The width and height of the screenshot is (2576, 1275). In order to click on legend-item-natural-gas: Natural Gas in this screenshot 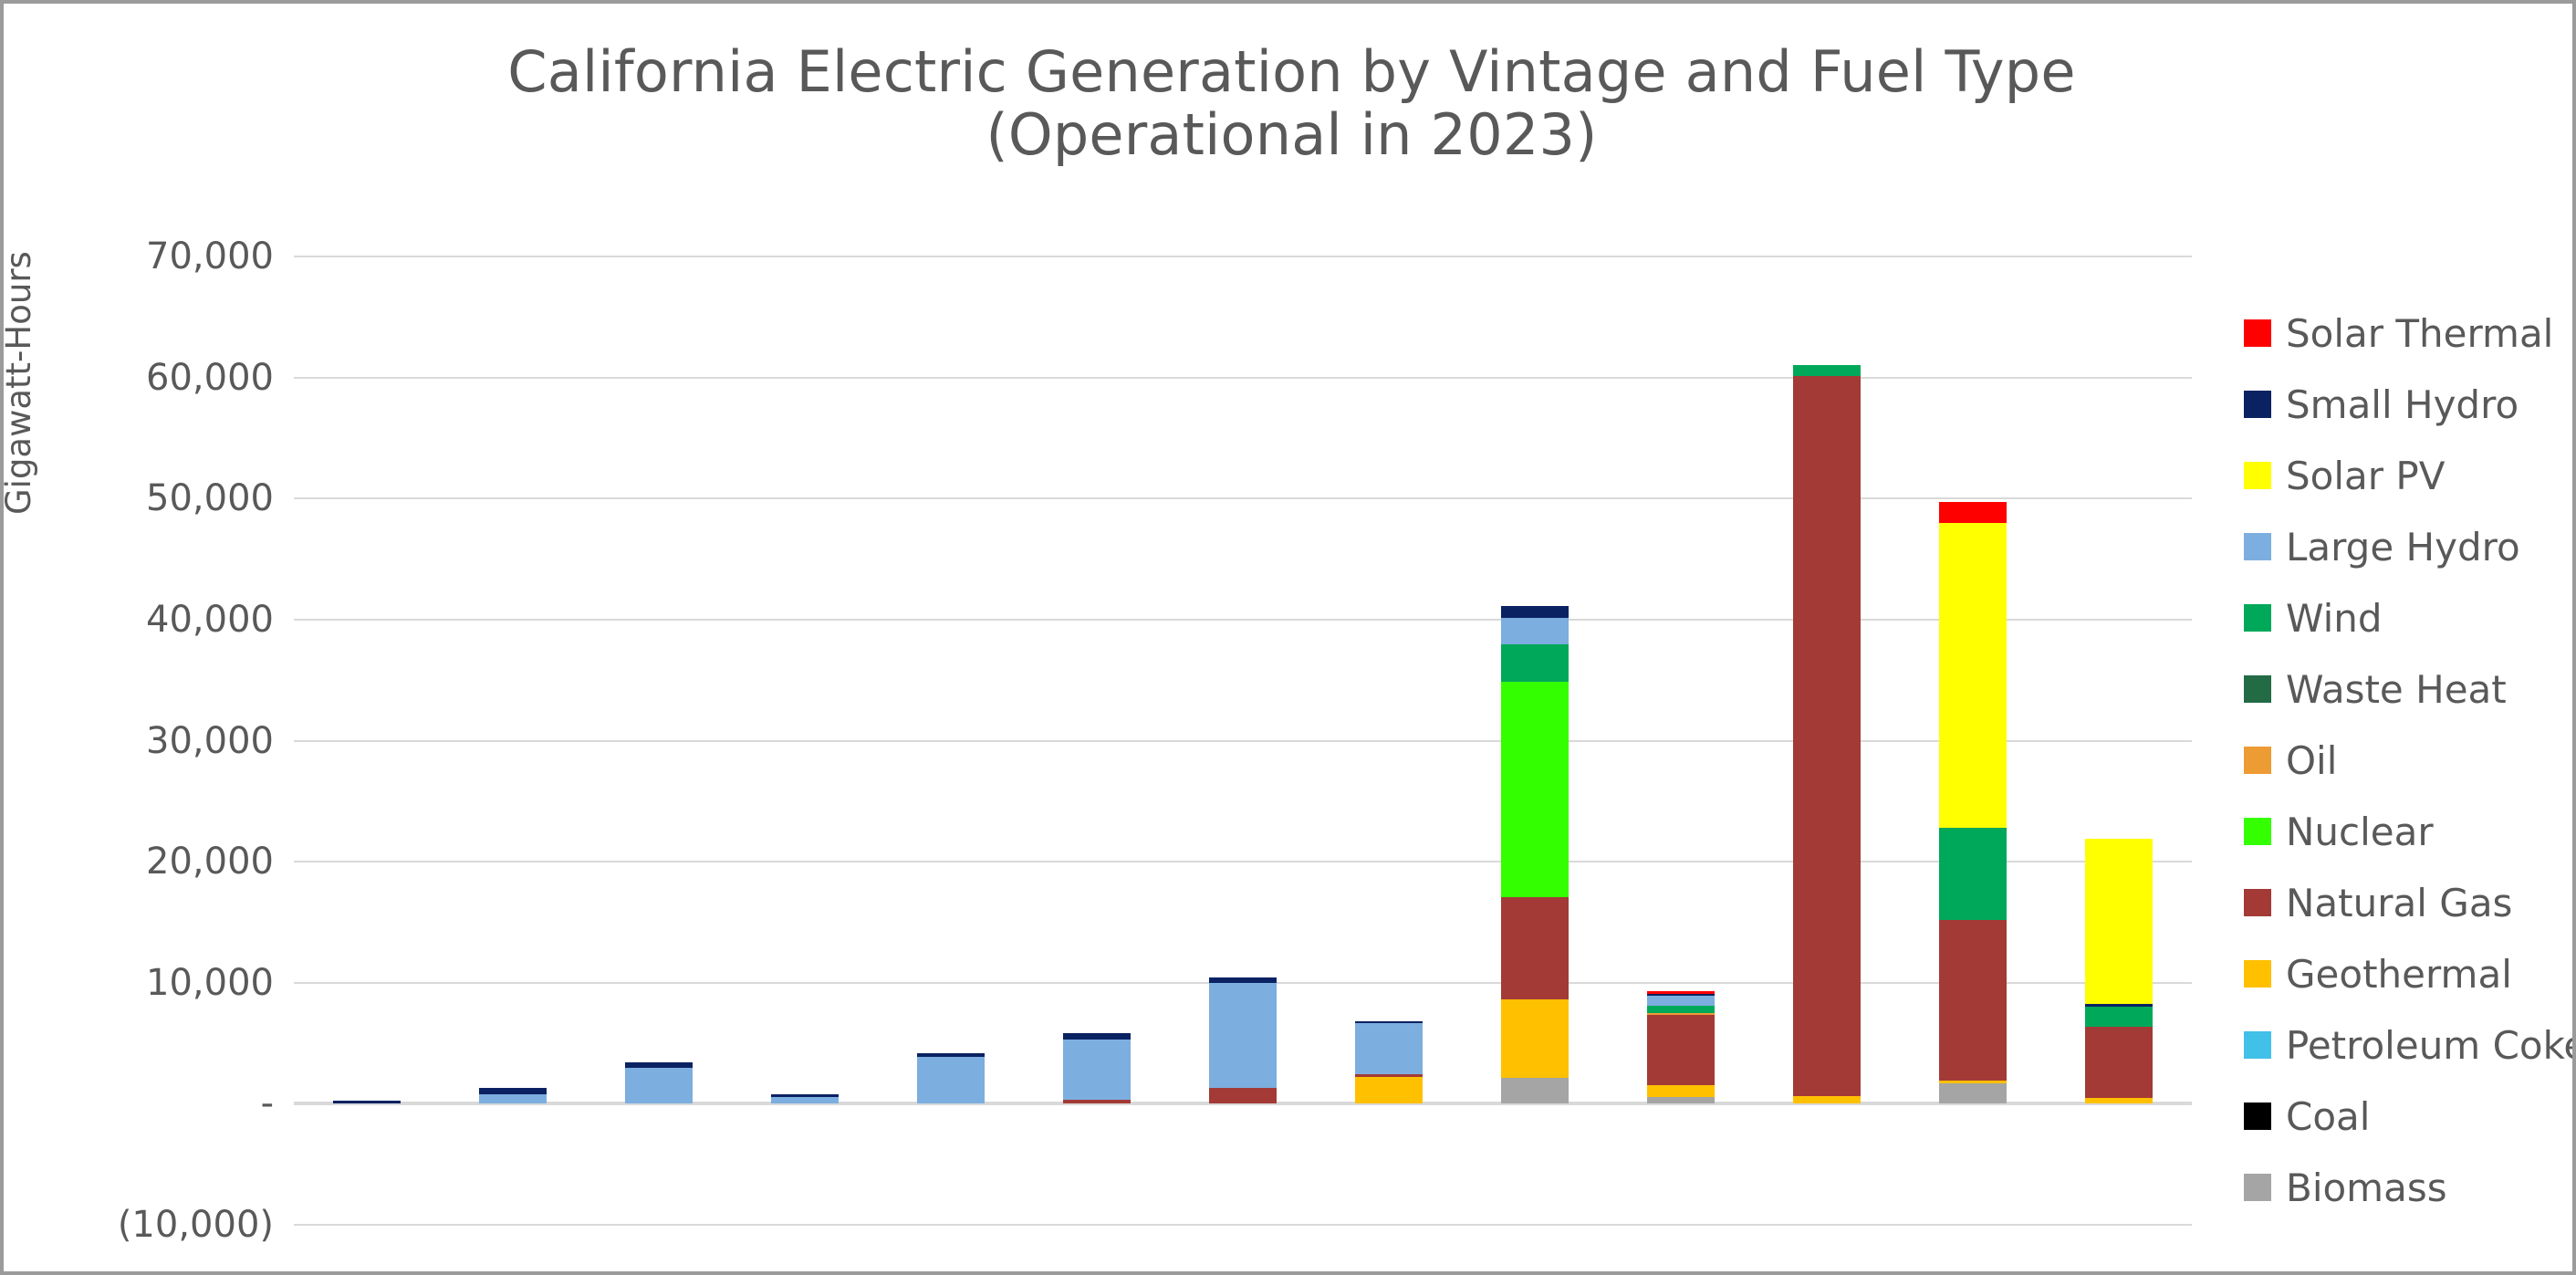, I will do `click(2403, 902)`.